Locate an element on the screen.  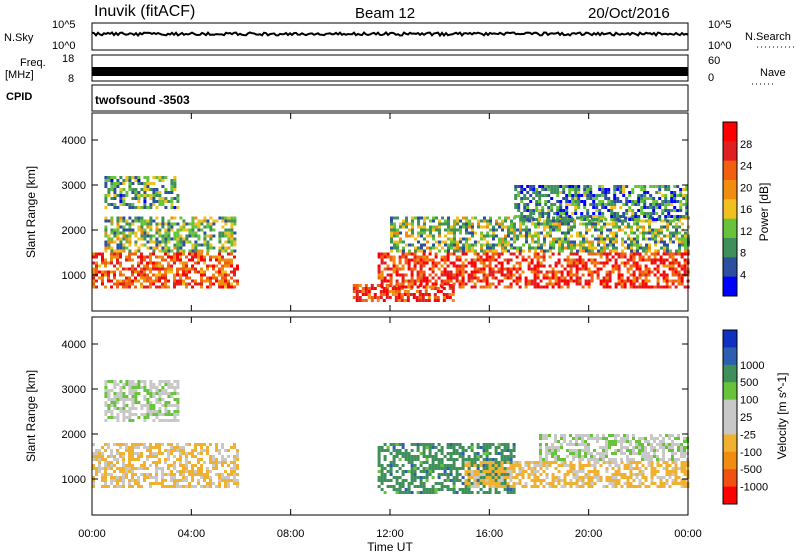
y-tick-label: 3000 is located at coordinates (74, 390).